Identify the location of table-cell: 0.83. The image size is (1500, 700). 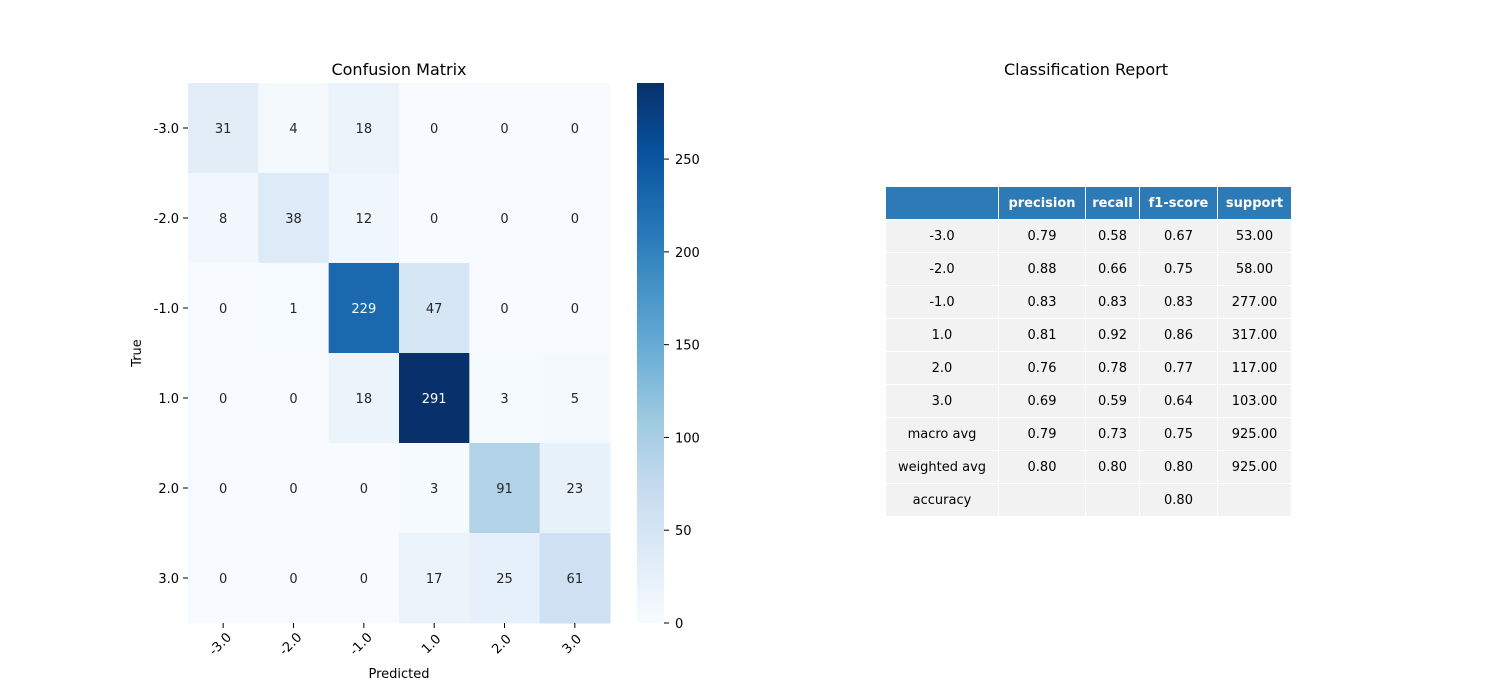
(1178, 302).